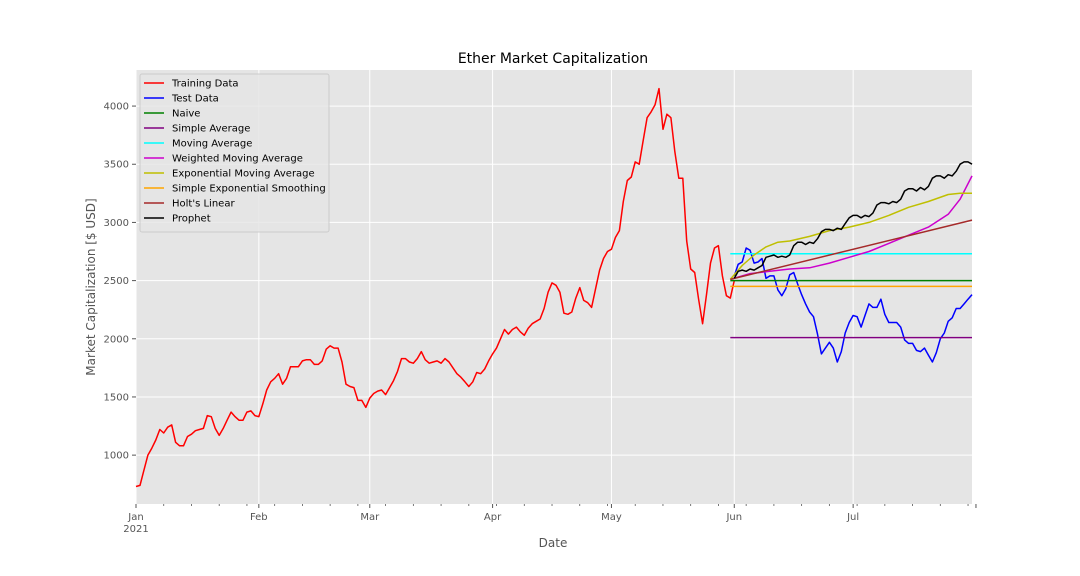  What do you see at coordinates (186, 114) in the screenshot?
I see `legend-label-naive: Naive` at bounding box center [186, 114].